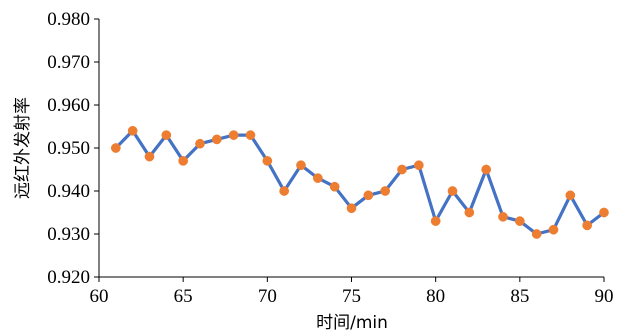  Describe the element at coordinates (99, 296) in the screenshot. I see `x-tick-label: 60` at that location.